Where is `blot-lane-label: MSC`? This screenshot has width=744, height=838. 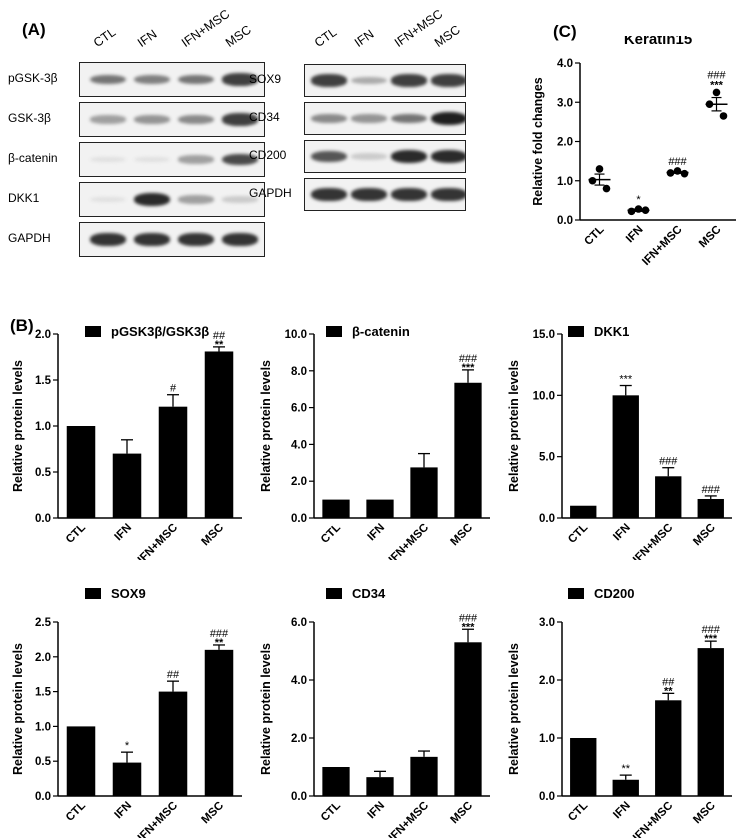 blot-lane-label: MSC is located at coordinates (447, 36).